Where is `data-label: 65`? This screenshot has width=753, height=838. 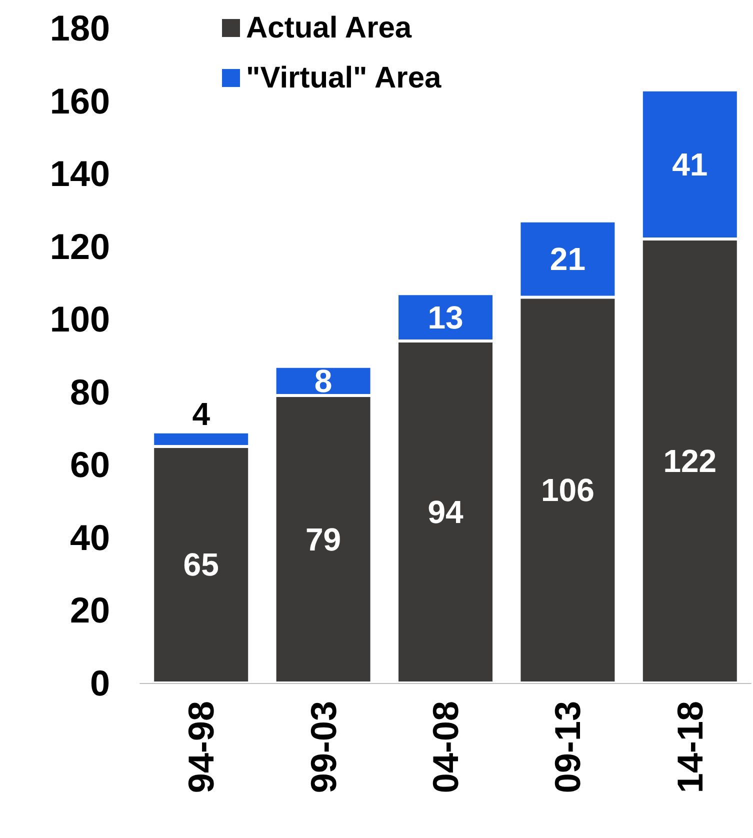 data-label: 65 is located at coordinates (201, 564).